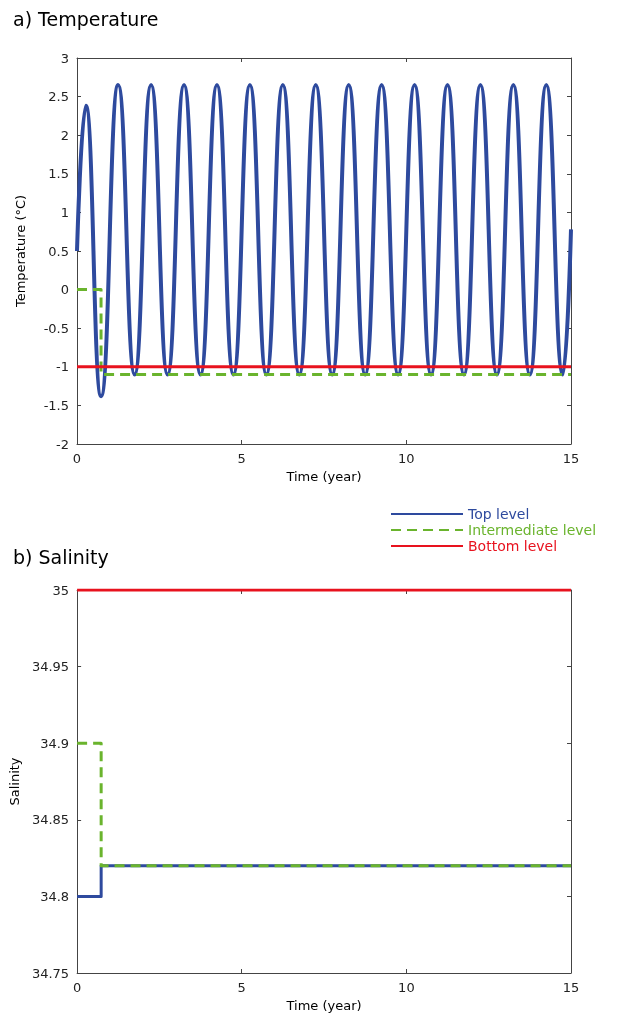 This screenshot has height=1027, width=638. I want to click on y-tick-label: 2.5, so click(58, 97).